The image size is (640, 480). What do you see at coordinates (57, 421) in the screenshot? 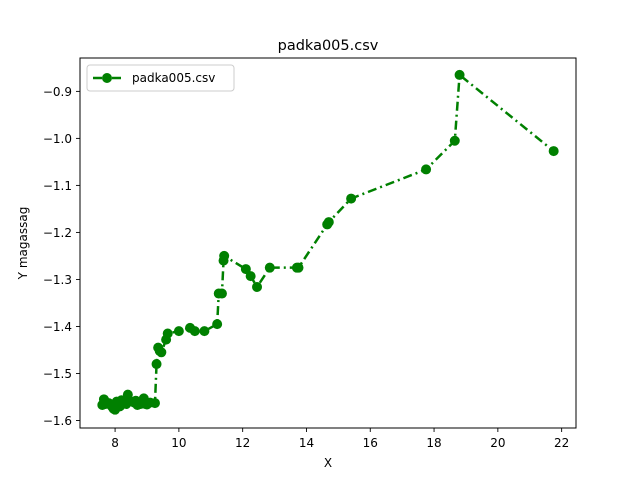
I see `y-tick-label: −1.6` at bounding box center [57, 421].